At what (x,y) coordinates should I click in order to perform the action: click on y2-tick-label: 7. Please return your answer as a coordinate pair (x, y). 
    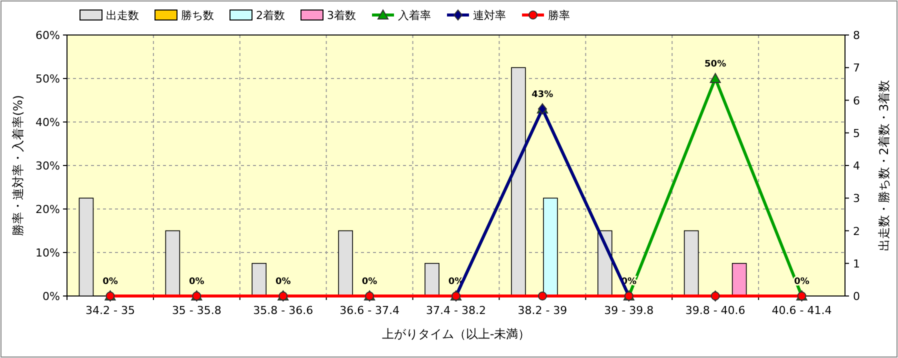
    Looking at the image, I should click on (856, 68).